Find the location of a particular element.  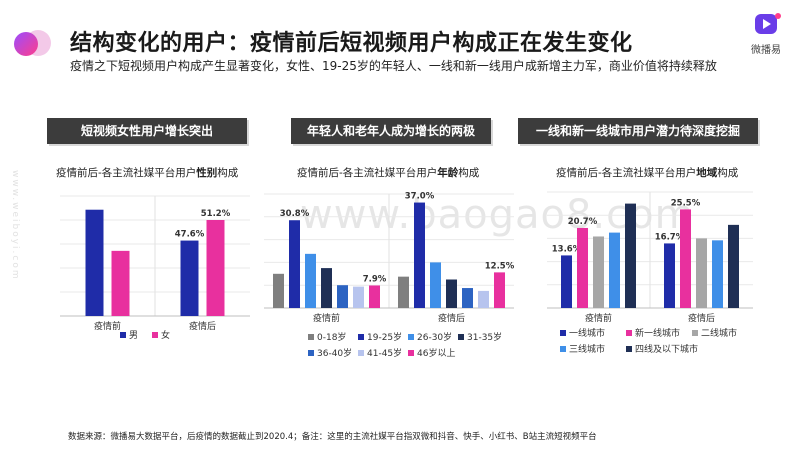

legend-item: 19-25岁 is located at coordinates (380, 336).